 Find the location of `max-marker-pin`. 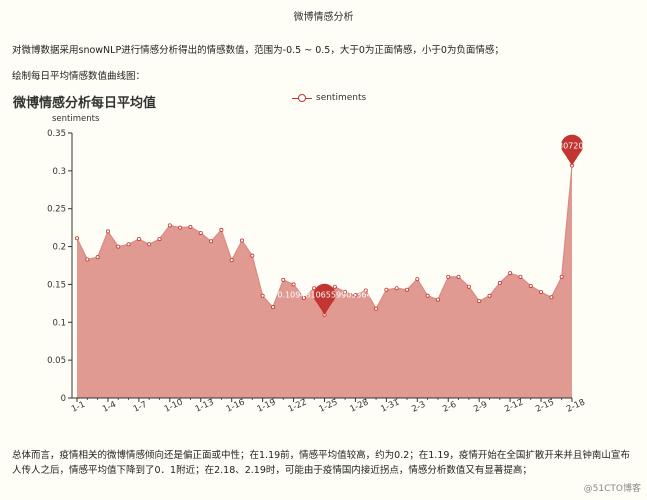

max-marker-pin is located at coordinates (572, 150).